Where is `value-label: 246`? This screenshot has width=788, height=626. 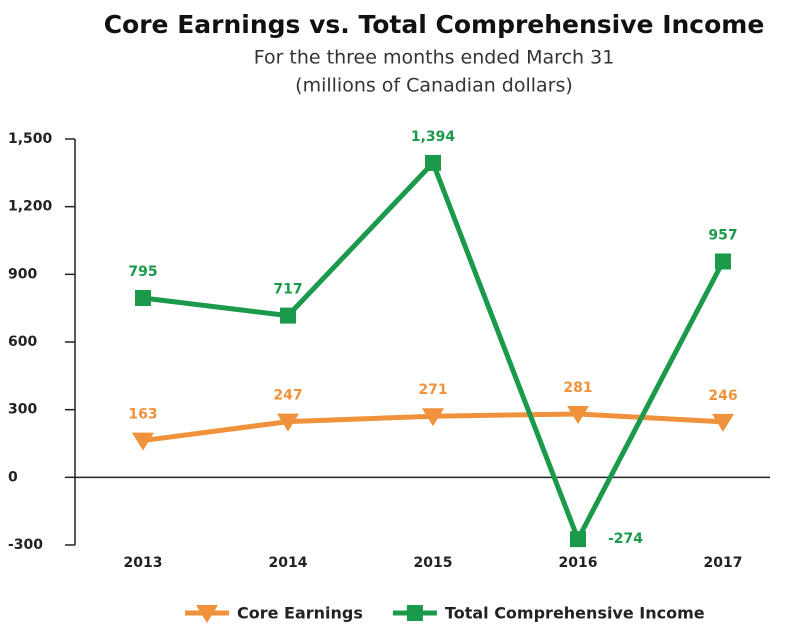 value-label: 246 is located at coordinates (722, 396).